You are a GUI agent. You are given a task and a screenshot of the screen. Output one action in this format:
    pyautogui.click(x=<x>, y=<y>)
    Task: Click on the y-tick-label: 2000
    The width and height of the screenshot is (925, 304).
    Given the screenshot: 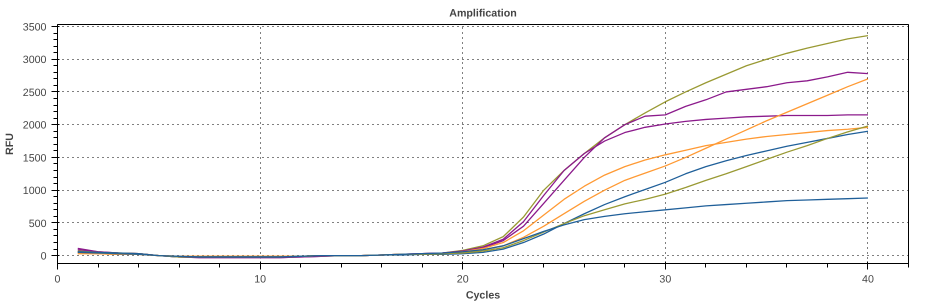 What is the action you would take?
    pyautogui.click(x=34, y=126)
    